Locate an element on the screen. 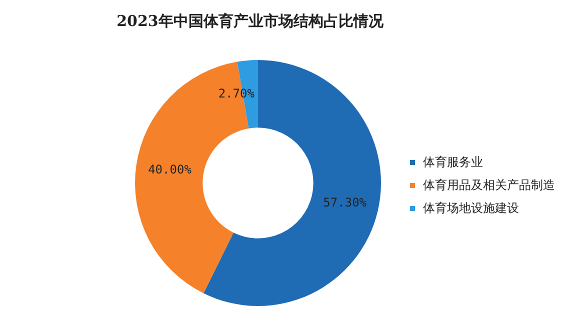  legend-label: 体育场地设施建设 is located at coordinates (471, 208).